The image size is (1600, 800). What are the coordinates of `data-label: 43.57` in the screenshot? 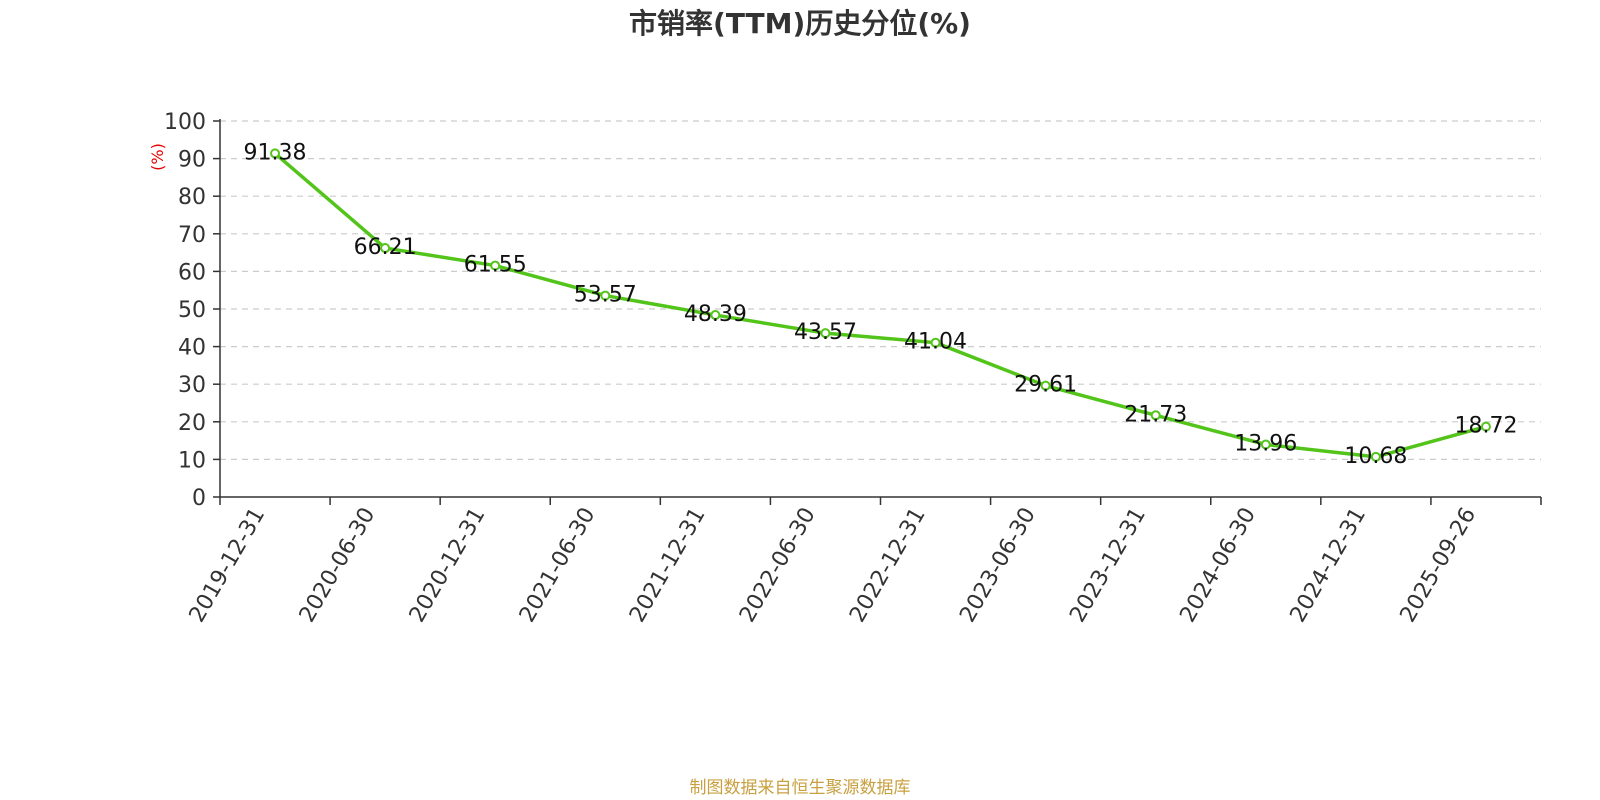 It's located at (825, 332).